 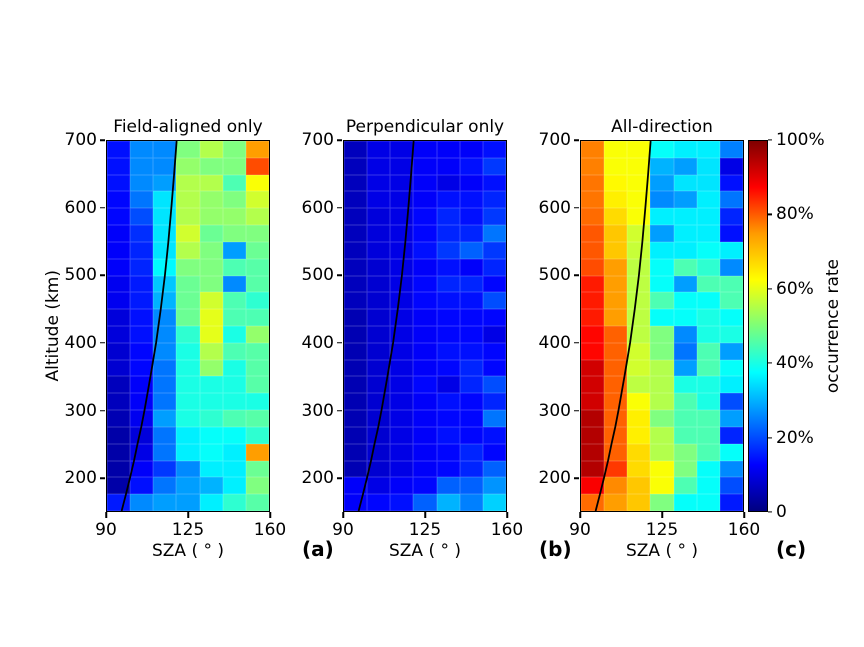 I want to click on colorbar-tick-label: 40%, so click(x=795, y=363).